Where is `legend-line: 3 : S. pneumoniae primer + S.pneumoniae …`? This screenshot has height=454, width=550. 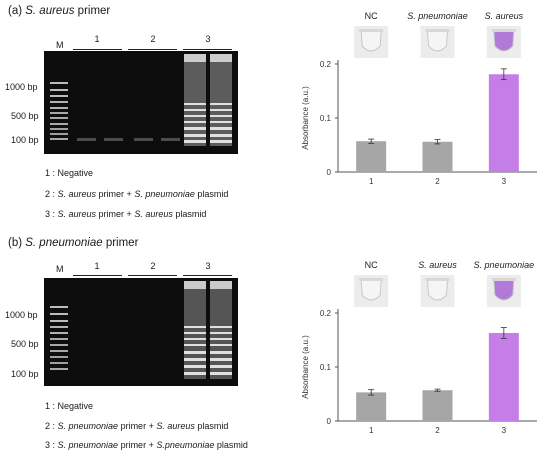
legend-line: 3 : S. pneumoniae primer + S.pneumoniae … is located at coordinates (146, 445).